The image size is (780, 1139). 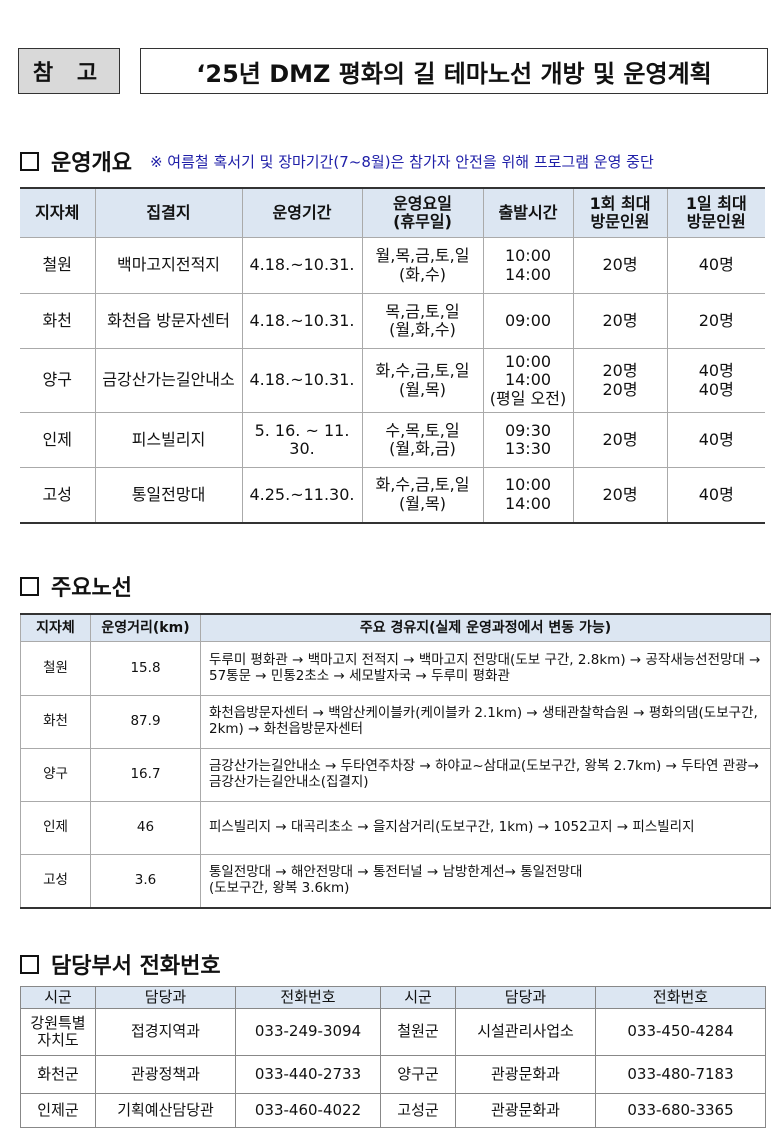 What do you see at coordinates (620, 380) in the screenshot?
I see `table-cell: 20명 20명` at bounding box center [620, 380].